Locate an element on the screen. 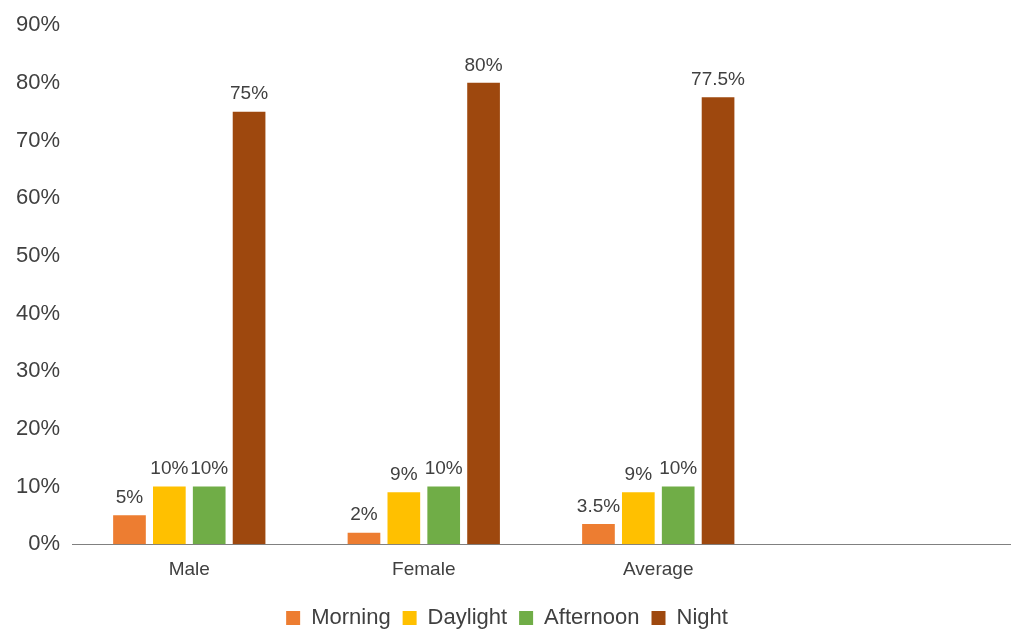 This screenshot has width=1016, height=639. data-label: 77.5% is located at coordinates (718, 79).